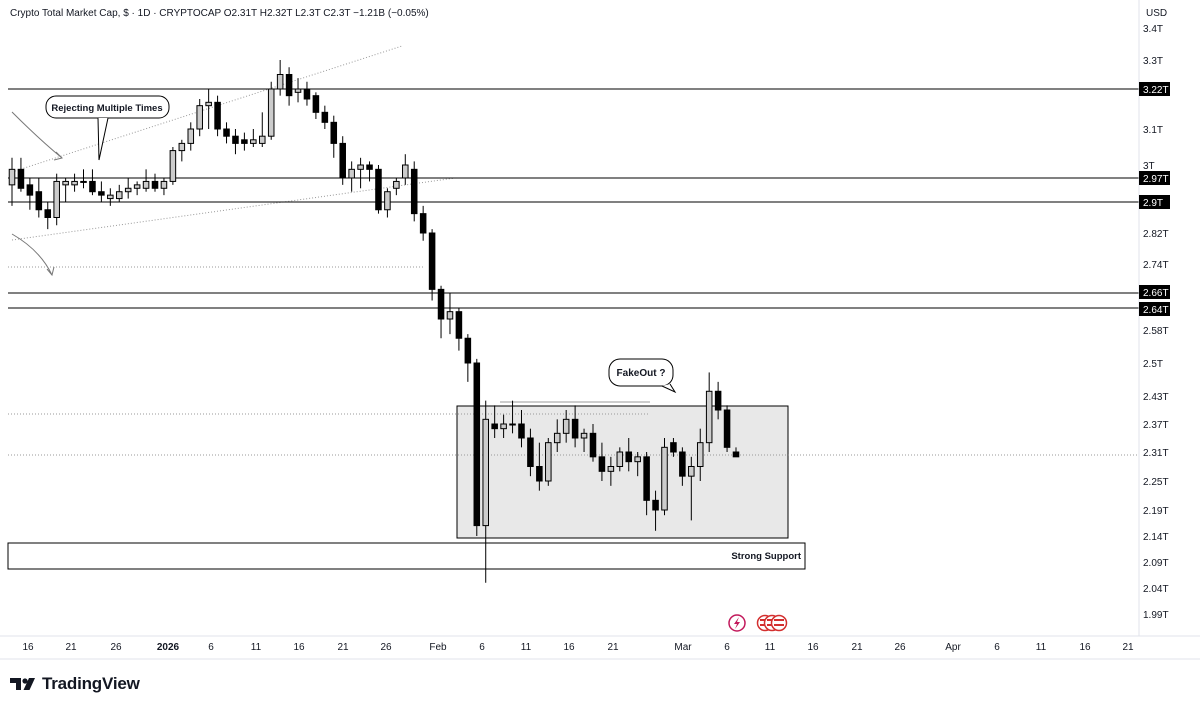  I want to click on lightning-icon, so click(737, 623).